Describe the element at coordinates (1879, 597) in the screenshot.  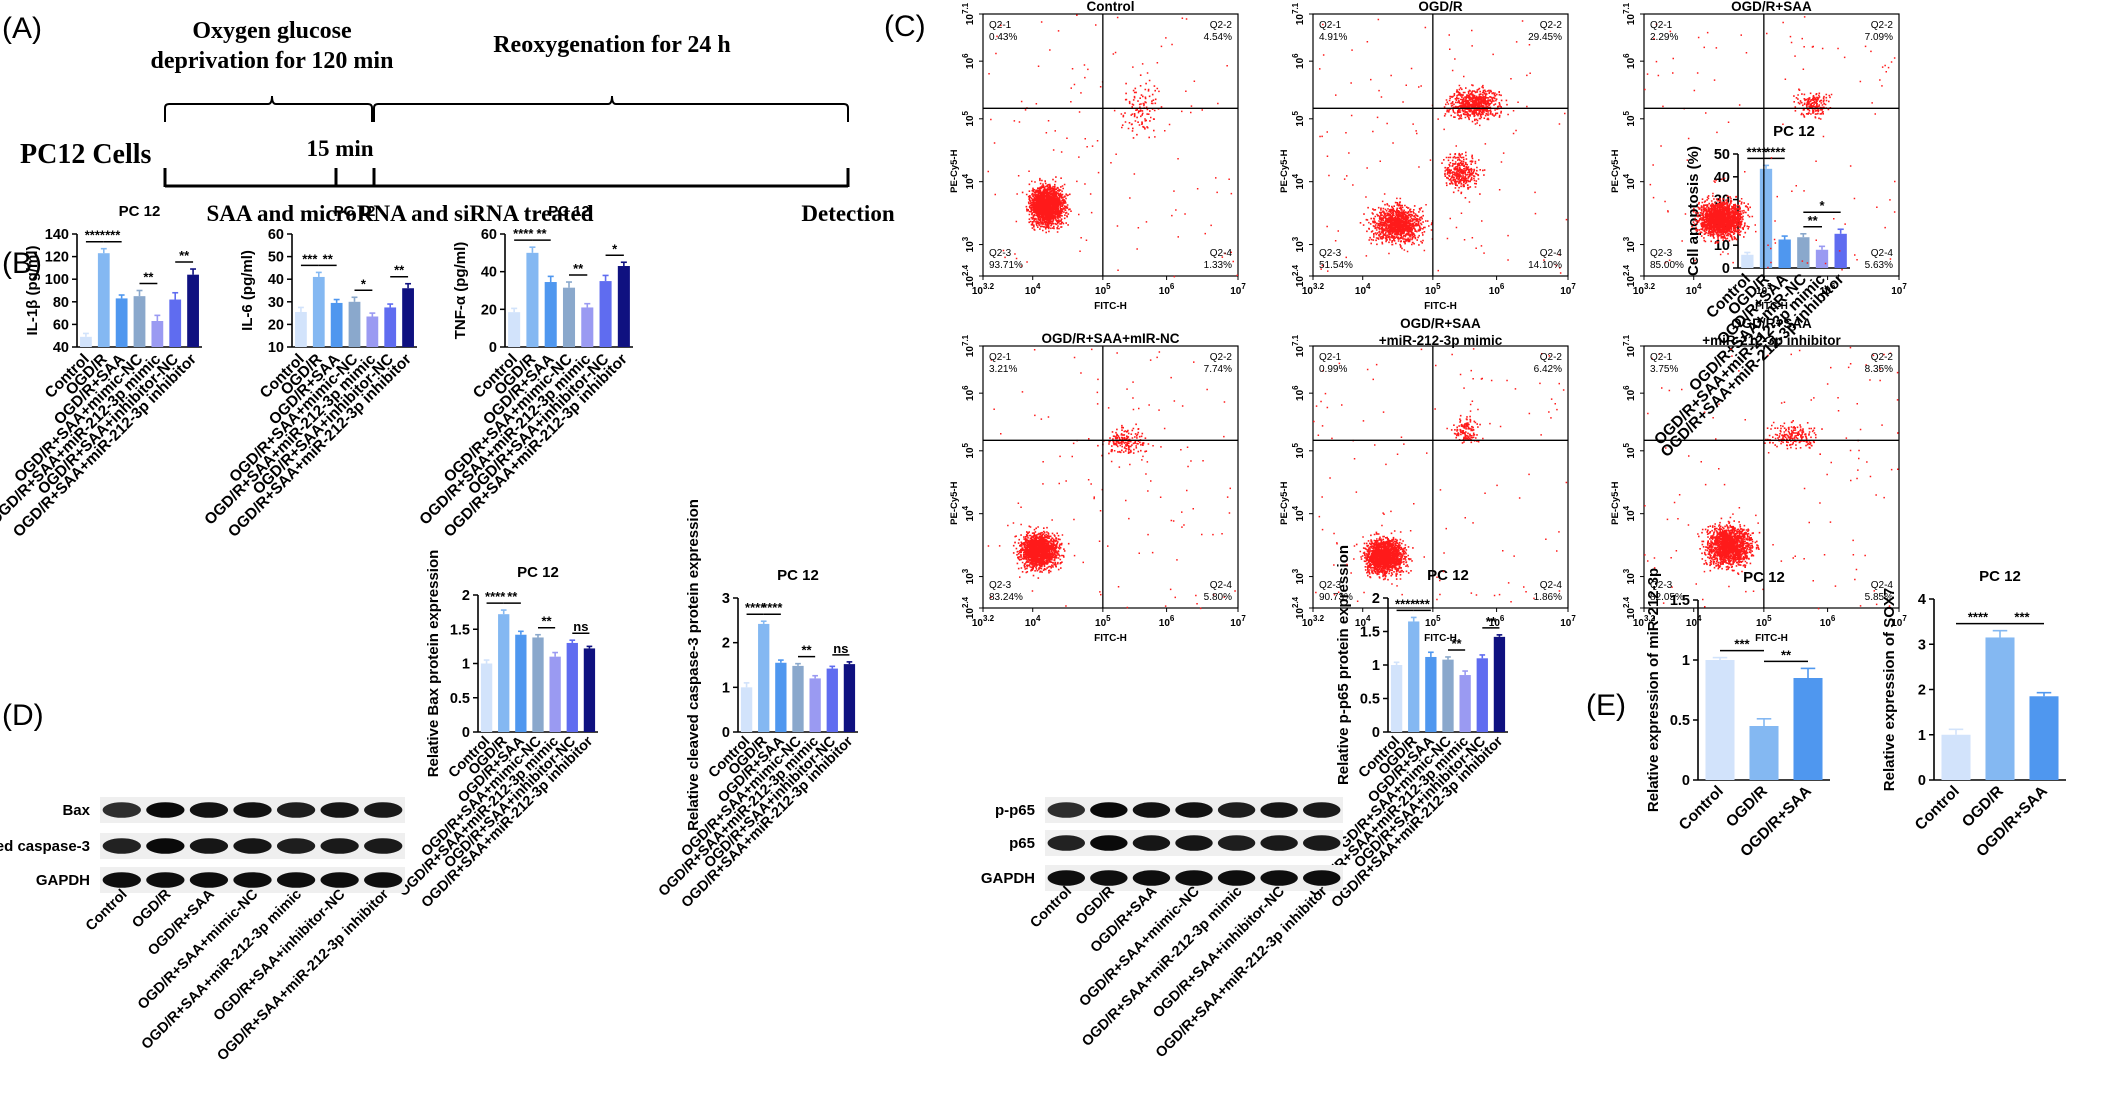
I see `quadrant-percent: 5.85%` at that location.